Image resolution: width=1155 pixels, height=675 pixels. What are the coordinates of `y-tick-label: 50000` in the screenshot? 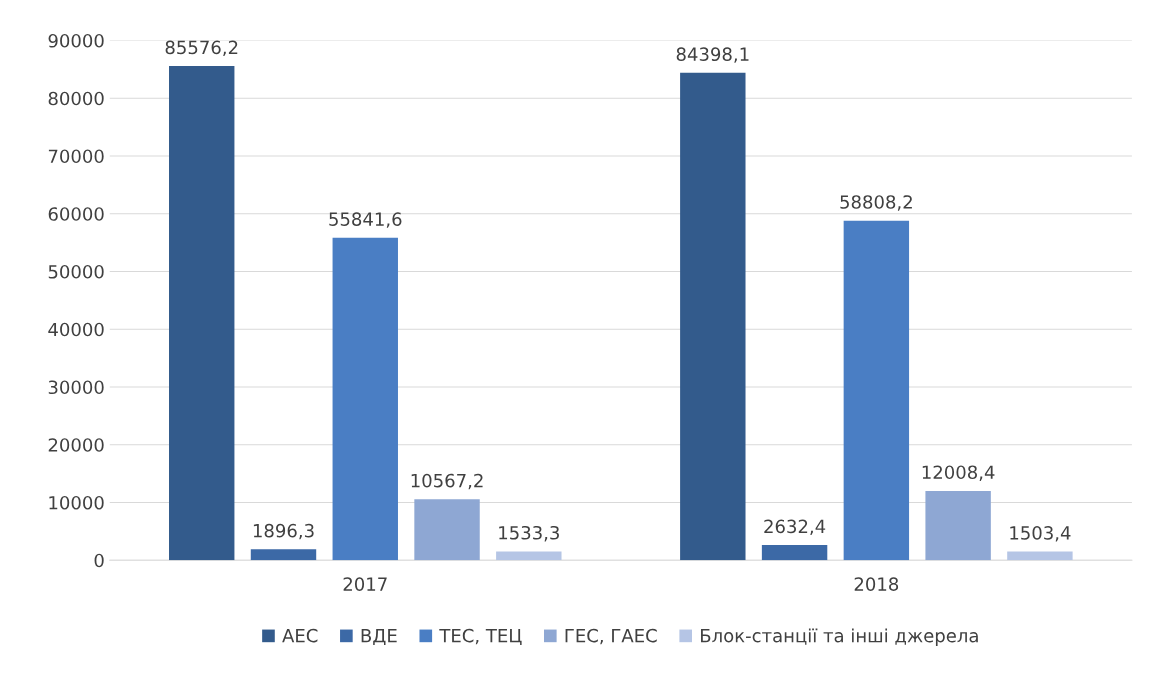 It's located at (76, 271).